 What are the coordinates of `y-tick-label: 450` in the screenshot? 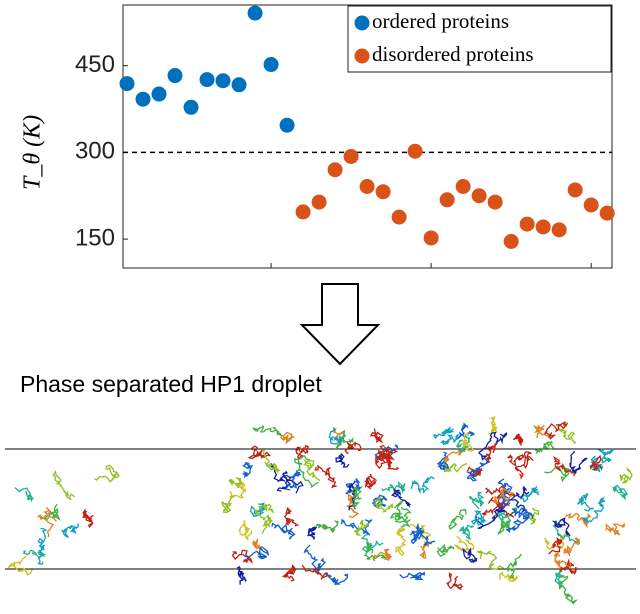 It's located at (95, 64).